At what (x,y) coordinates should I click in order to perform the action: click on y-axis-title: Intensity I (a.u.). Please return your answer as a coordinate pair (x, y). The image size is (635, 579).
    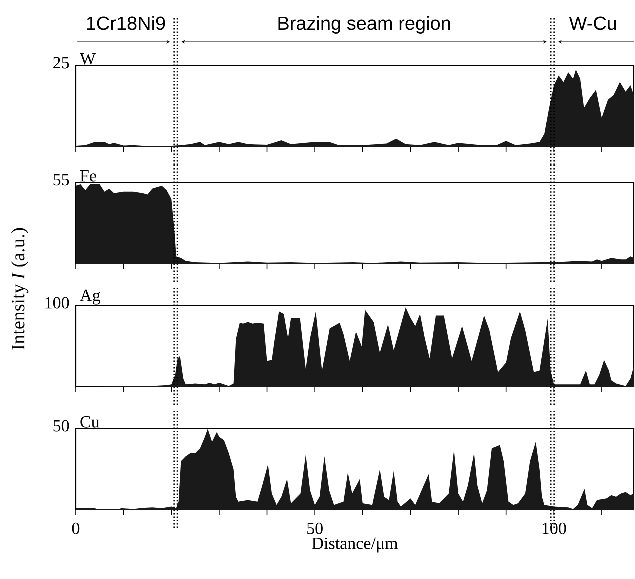
    Looking at the image, I should click on (20, 289).